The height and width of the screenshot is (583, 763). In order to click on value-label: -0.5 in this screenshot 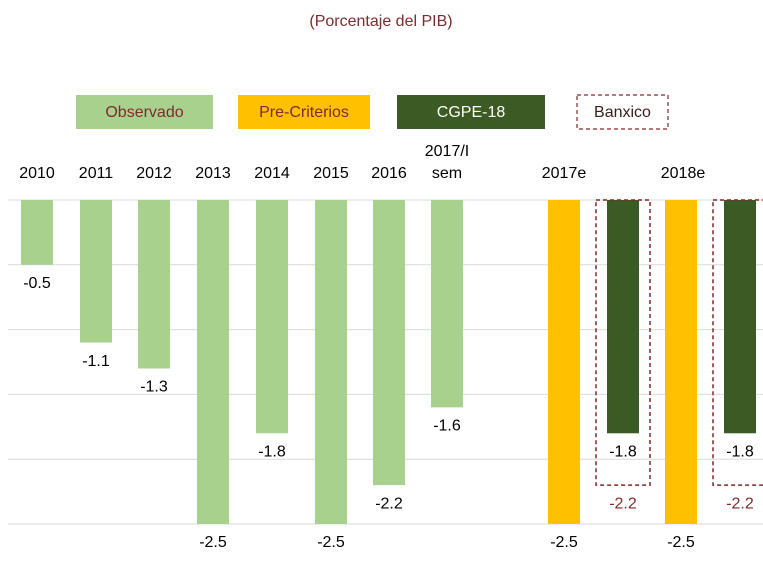, I will do `click(37, 283)`.